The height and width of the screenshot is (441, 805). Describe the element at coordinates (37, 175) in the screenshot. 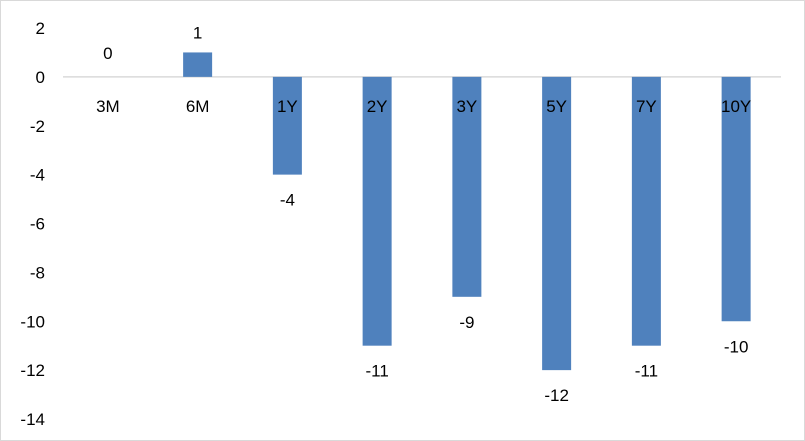

I see `y-tick-label: -4` at that location.